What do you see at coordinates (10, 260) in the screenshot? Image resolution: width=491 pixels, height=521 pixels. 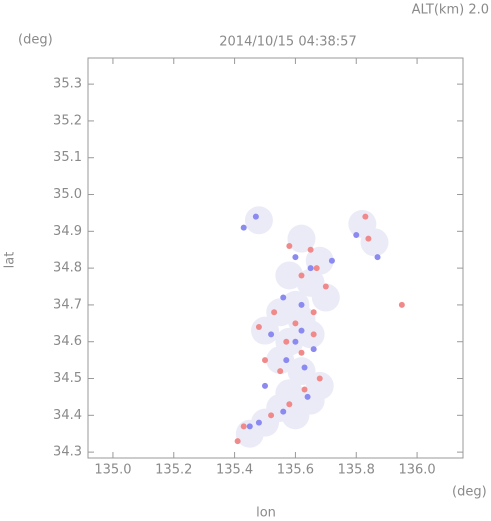 I see `y-axis-label: lat` at bounding box center [10, 260].